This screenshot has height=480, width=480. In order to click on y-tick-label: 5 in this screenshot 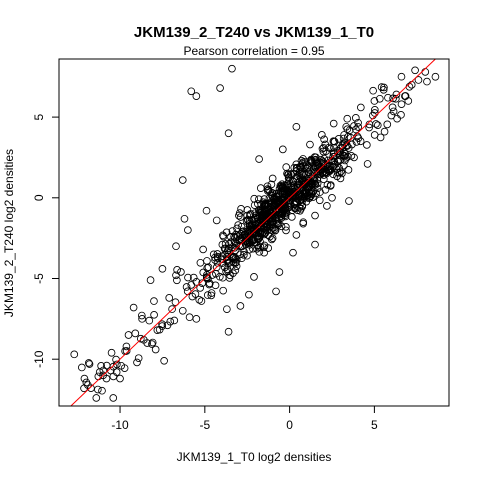, I will do `click(39, 116)`.